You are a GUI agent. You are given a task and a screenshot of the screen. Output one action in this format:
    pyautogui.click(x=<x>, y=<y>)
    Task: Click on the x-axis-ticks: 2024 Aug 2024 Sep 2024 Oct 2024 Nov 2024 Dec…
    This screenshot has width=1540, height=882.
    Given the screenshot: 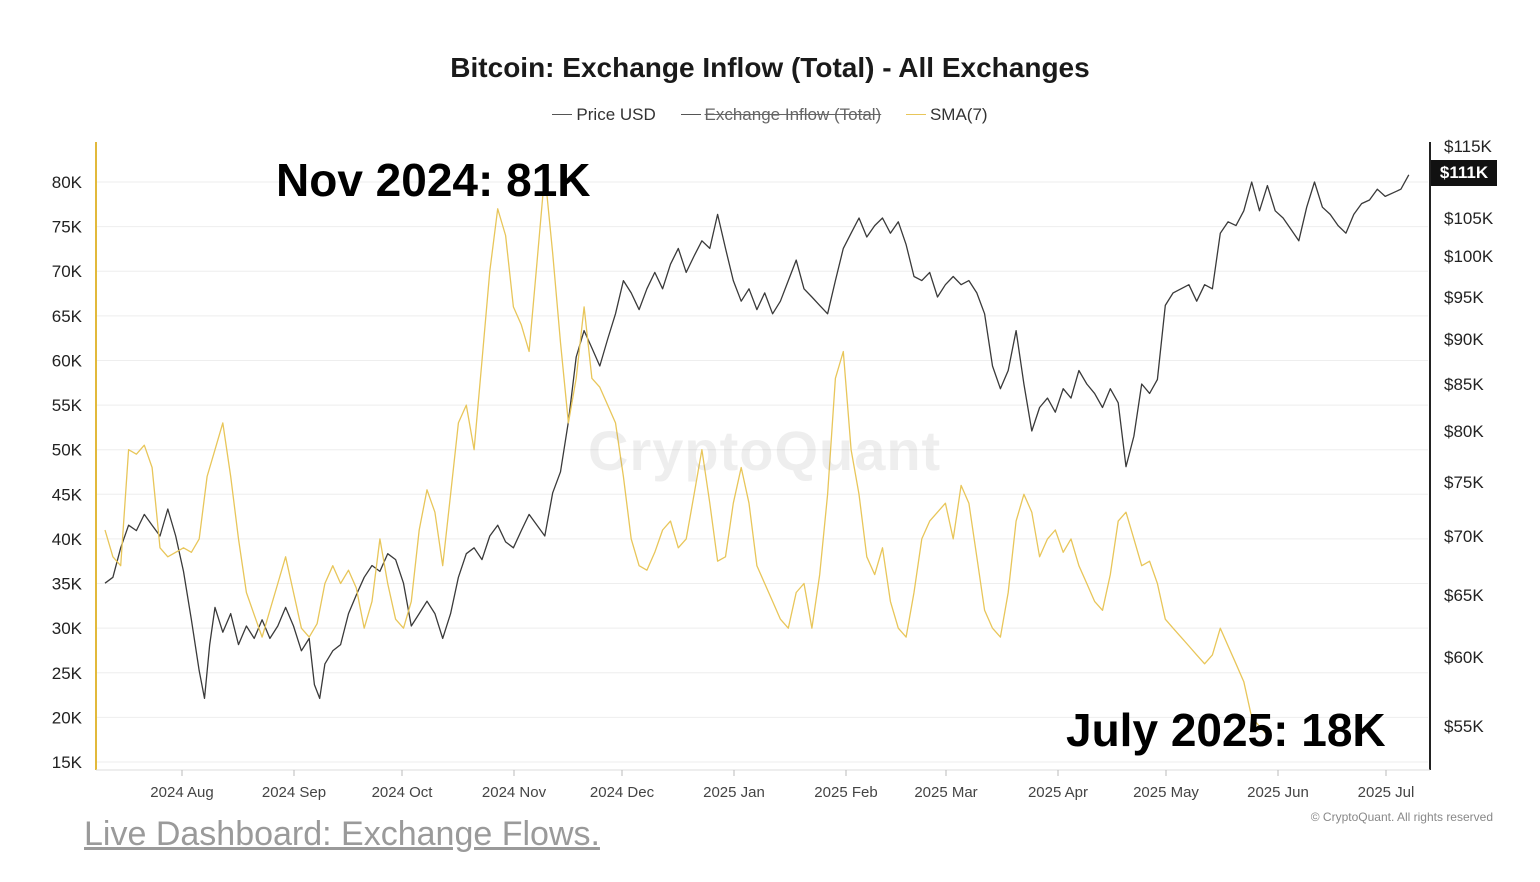 What is the action you would take?
    pyautogui.click(x=782, y=785)
    